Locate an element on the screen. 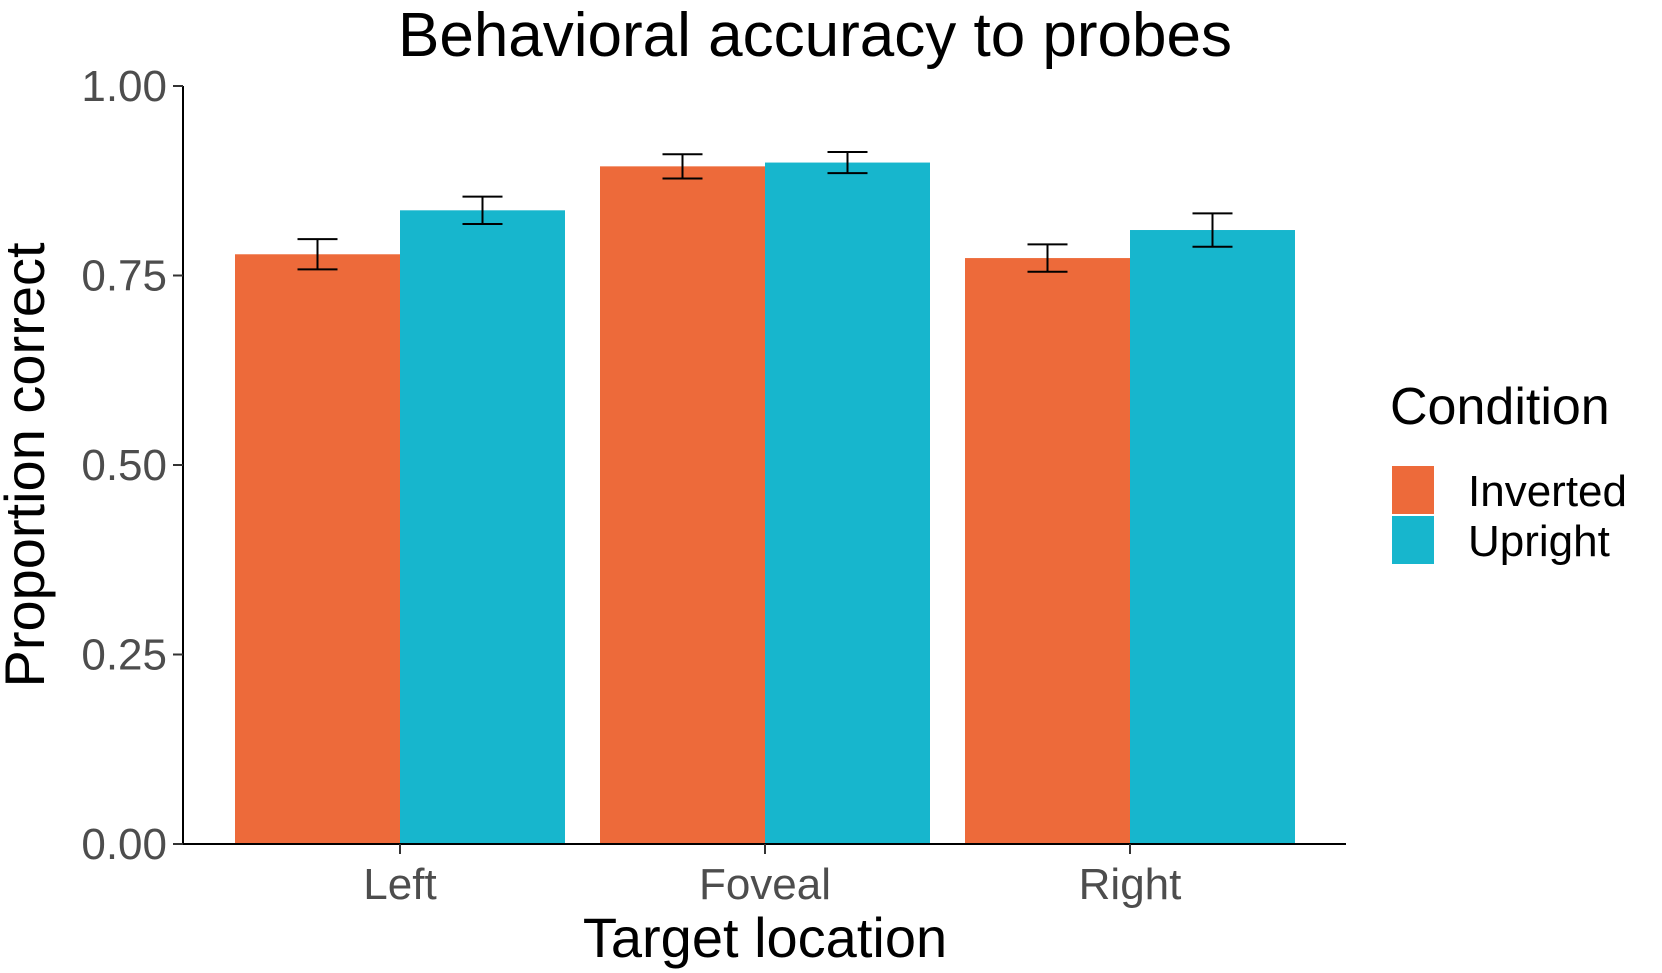 This screenshot has width=1662, height=973. x-ticks-group: Left Foveal Right is located at coordinates (772, 876).